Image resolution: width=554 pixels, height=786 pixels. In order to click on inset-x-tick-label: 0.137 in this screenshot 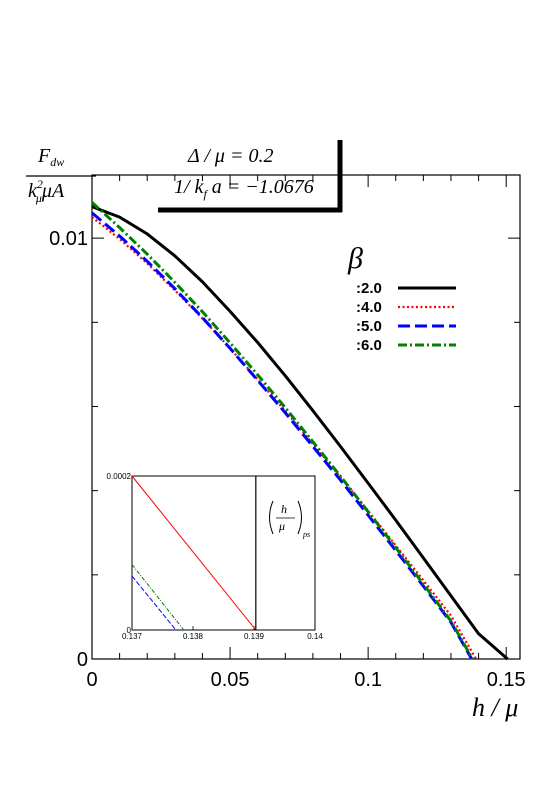, I will do `click(132, 636)`.